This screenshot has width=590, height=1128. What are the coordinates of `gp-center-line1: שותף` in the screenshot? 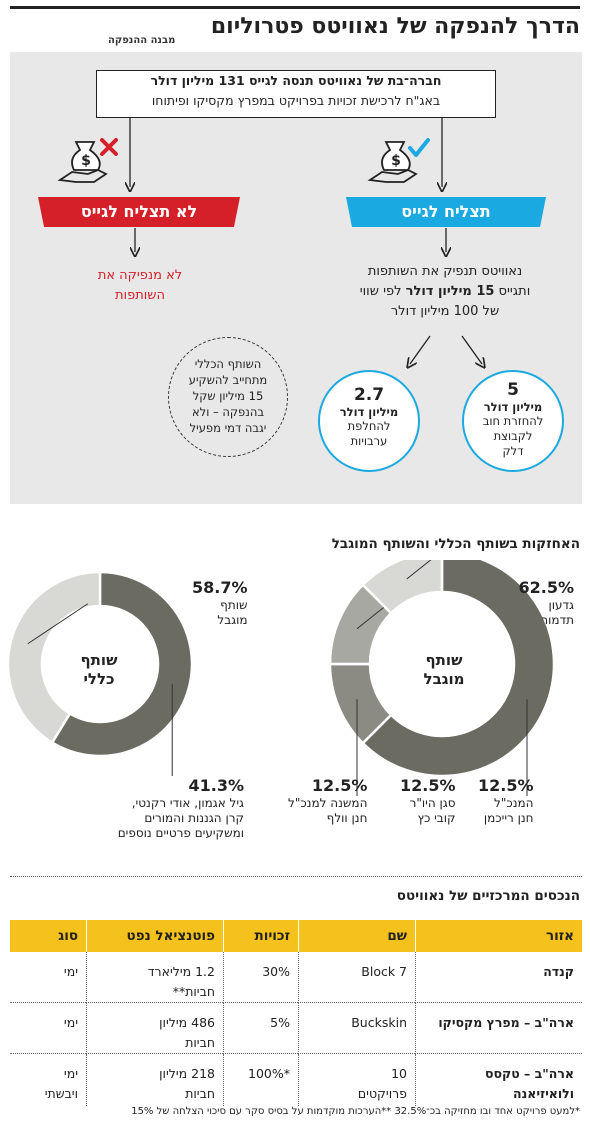 It's located at (99, 660).